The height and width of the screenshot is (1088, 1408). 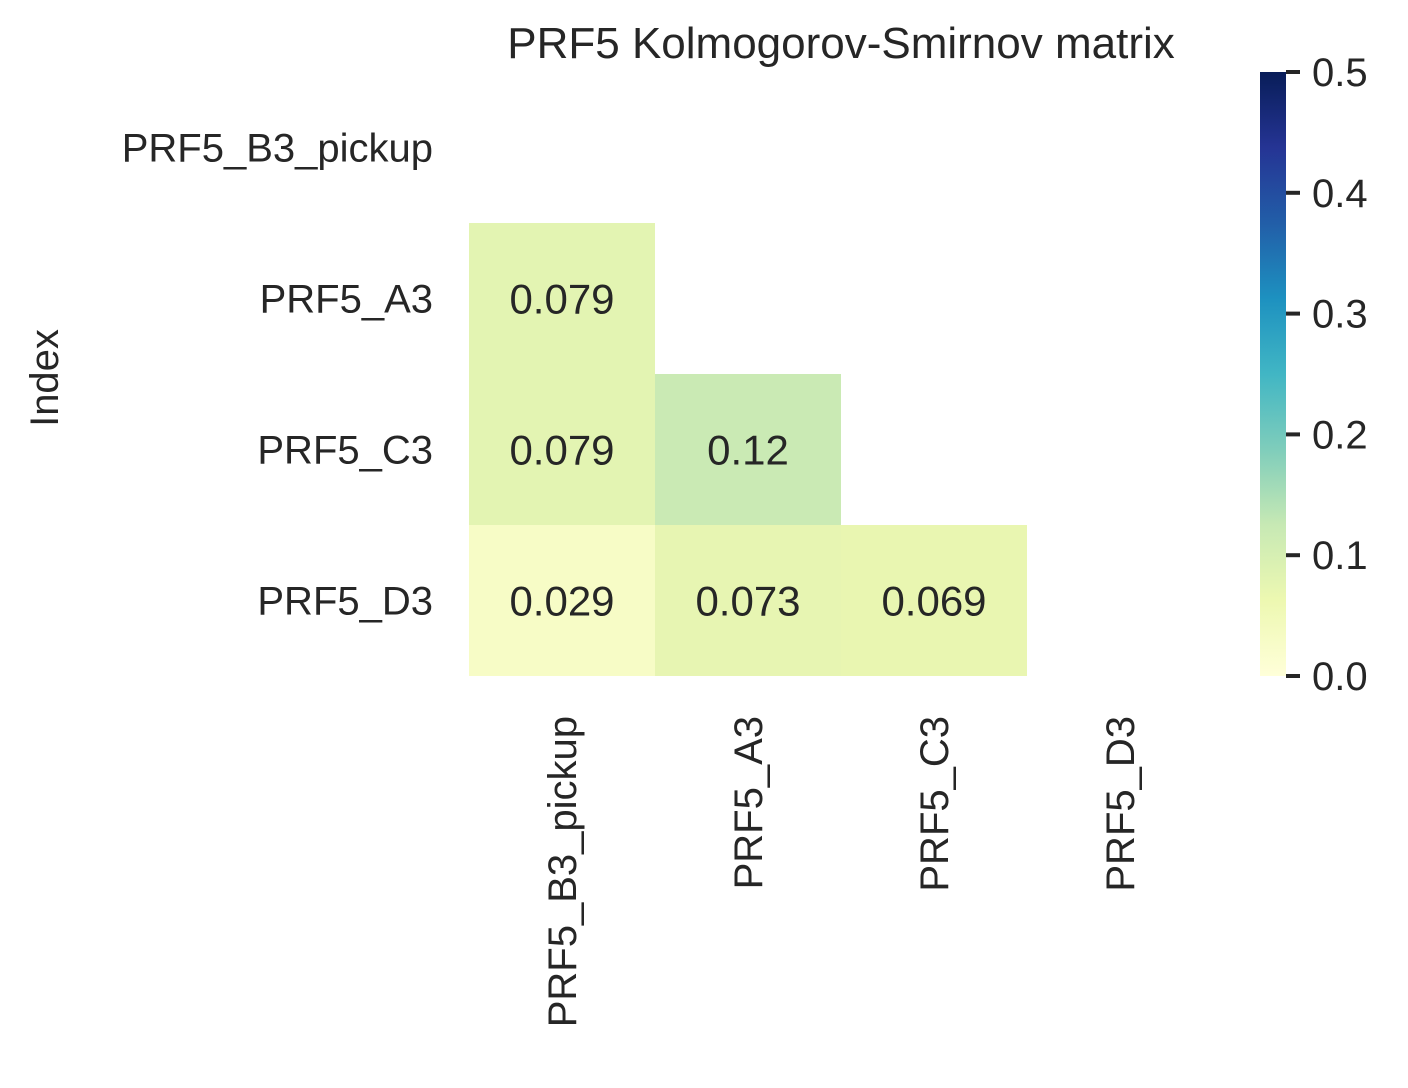 I want to click on colorbar-tick-label: 0.5, so click(x=1340, y=73).